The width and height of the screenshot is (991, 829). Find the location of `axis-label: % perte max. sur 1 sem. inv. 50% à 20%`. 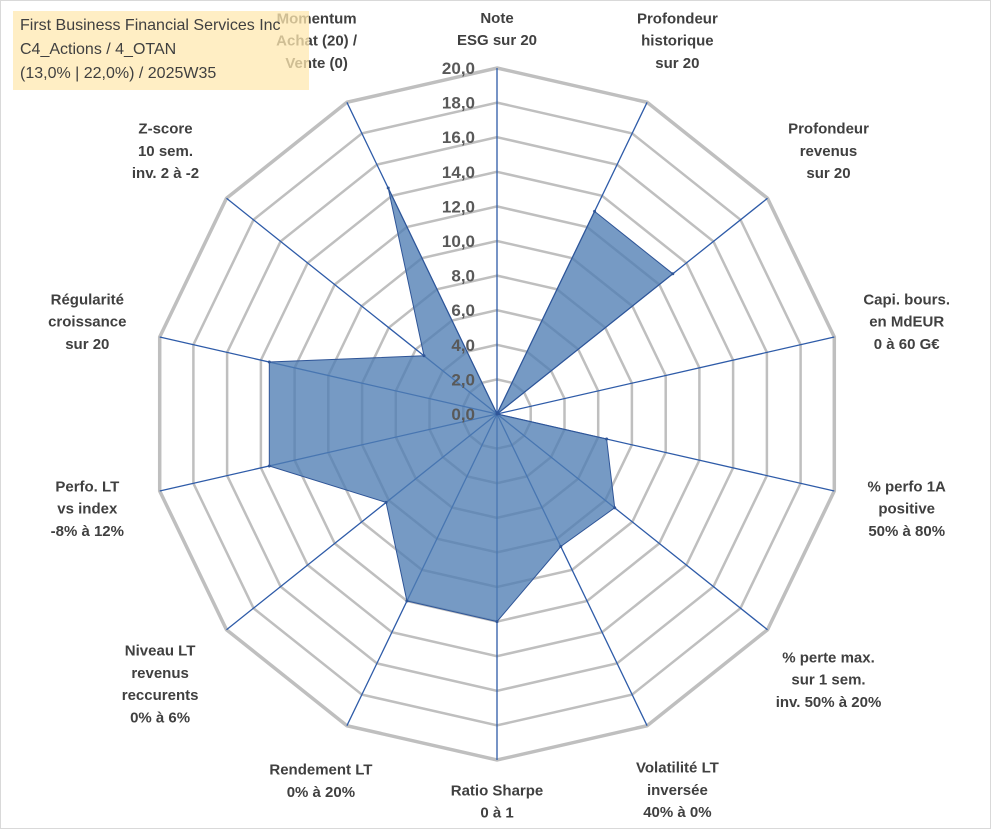

axis-label: % perte max. sur 1 sem. inv. 50% à 20% is located at coordinates (829, 680).